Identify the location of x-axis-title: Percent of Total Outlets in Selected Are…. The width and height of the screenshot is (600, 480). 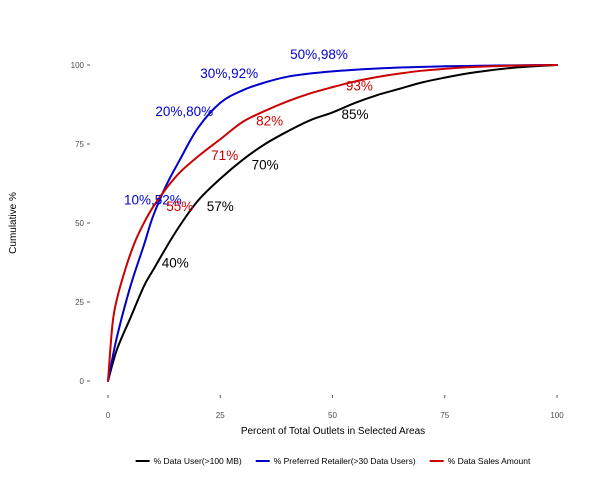
(333, 431).